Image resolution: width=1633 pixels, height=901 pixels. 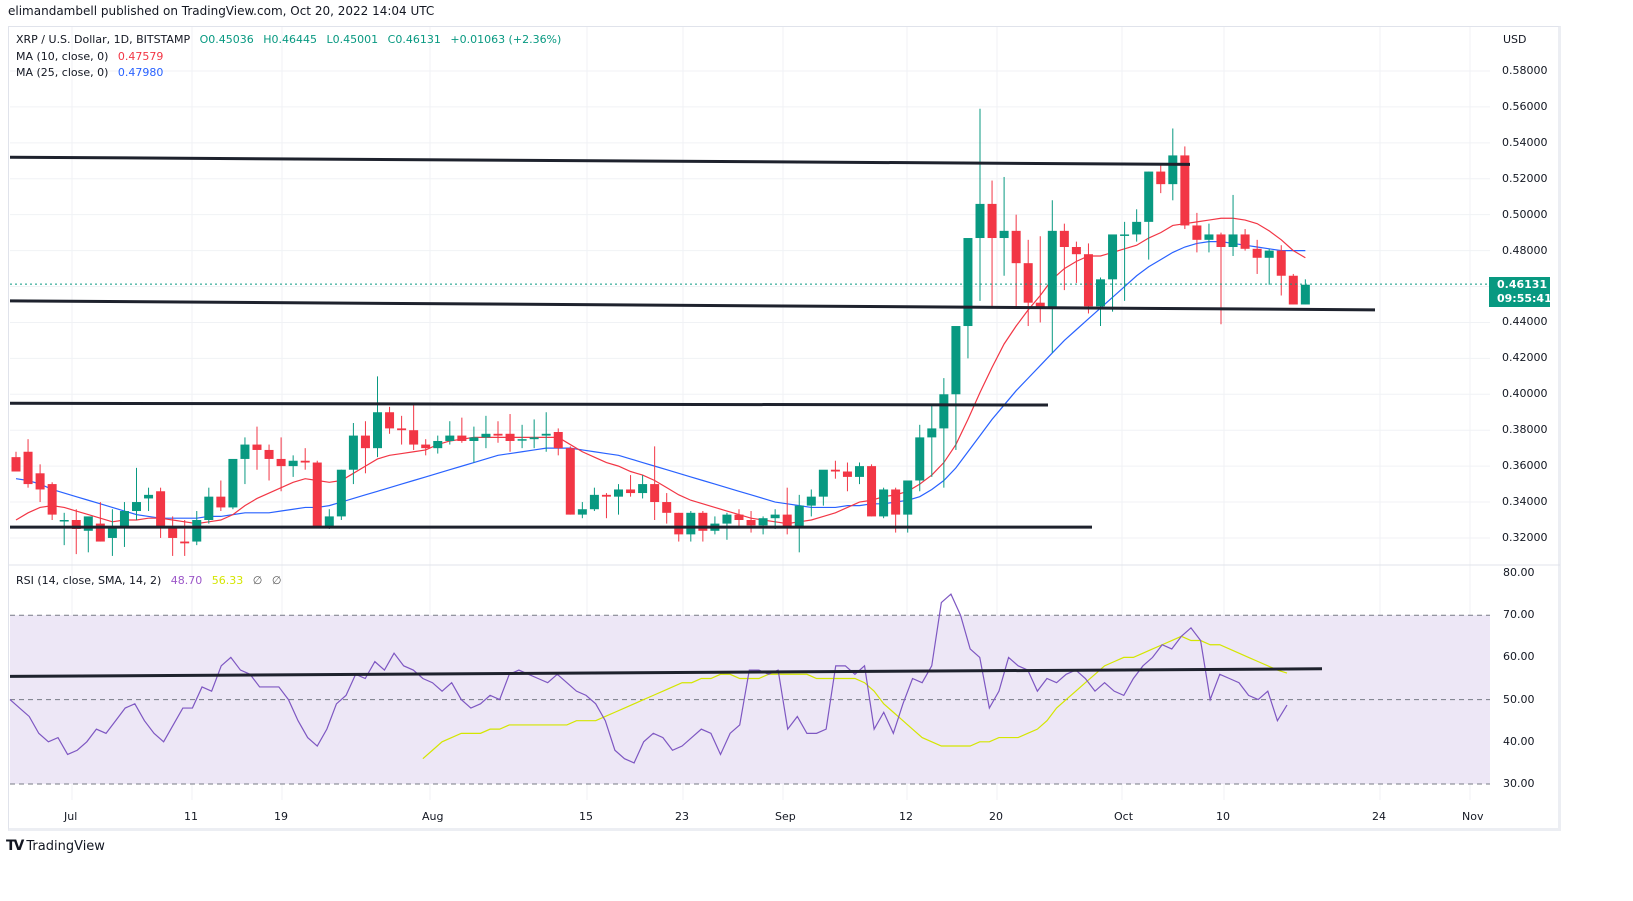 What do you see at coordinates (1522, 284) in the screenshot?
I see `last-price: 0.46131` at bounding box center [1522, 284].